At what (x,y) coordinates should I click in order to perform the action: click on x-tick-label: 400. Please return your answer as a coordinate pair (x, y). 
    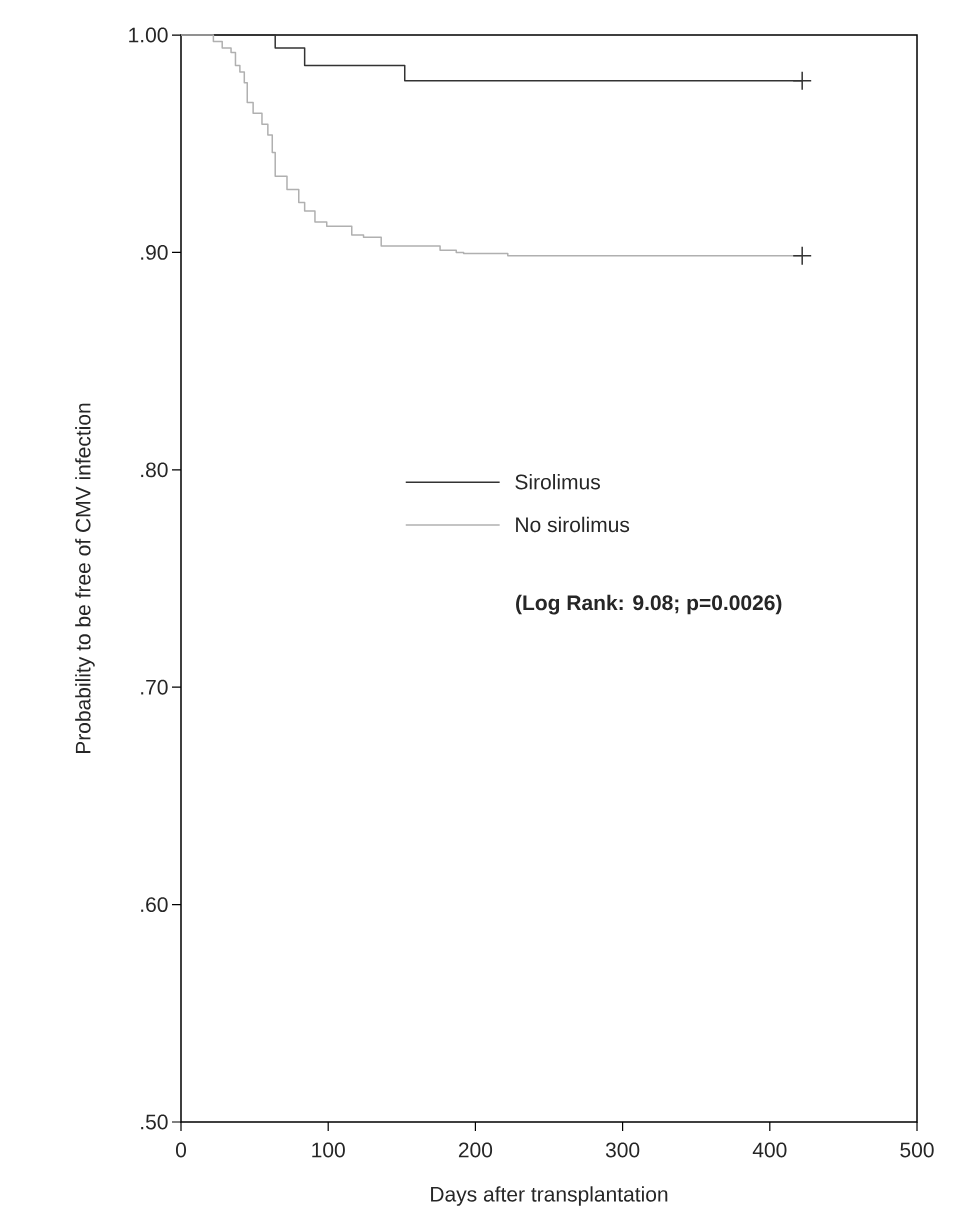
    Looking at the image, I should click on (769, 1150).